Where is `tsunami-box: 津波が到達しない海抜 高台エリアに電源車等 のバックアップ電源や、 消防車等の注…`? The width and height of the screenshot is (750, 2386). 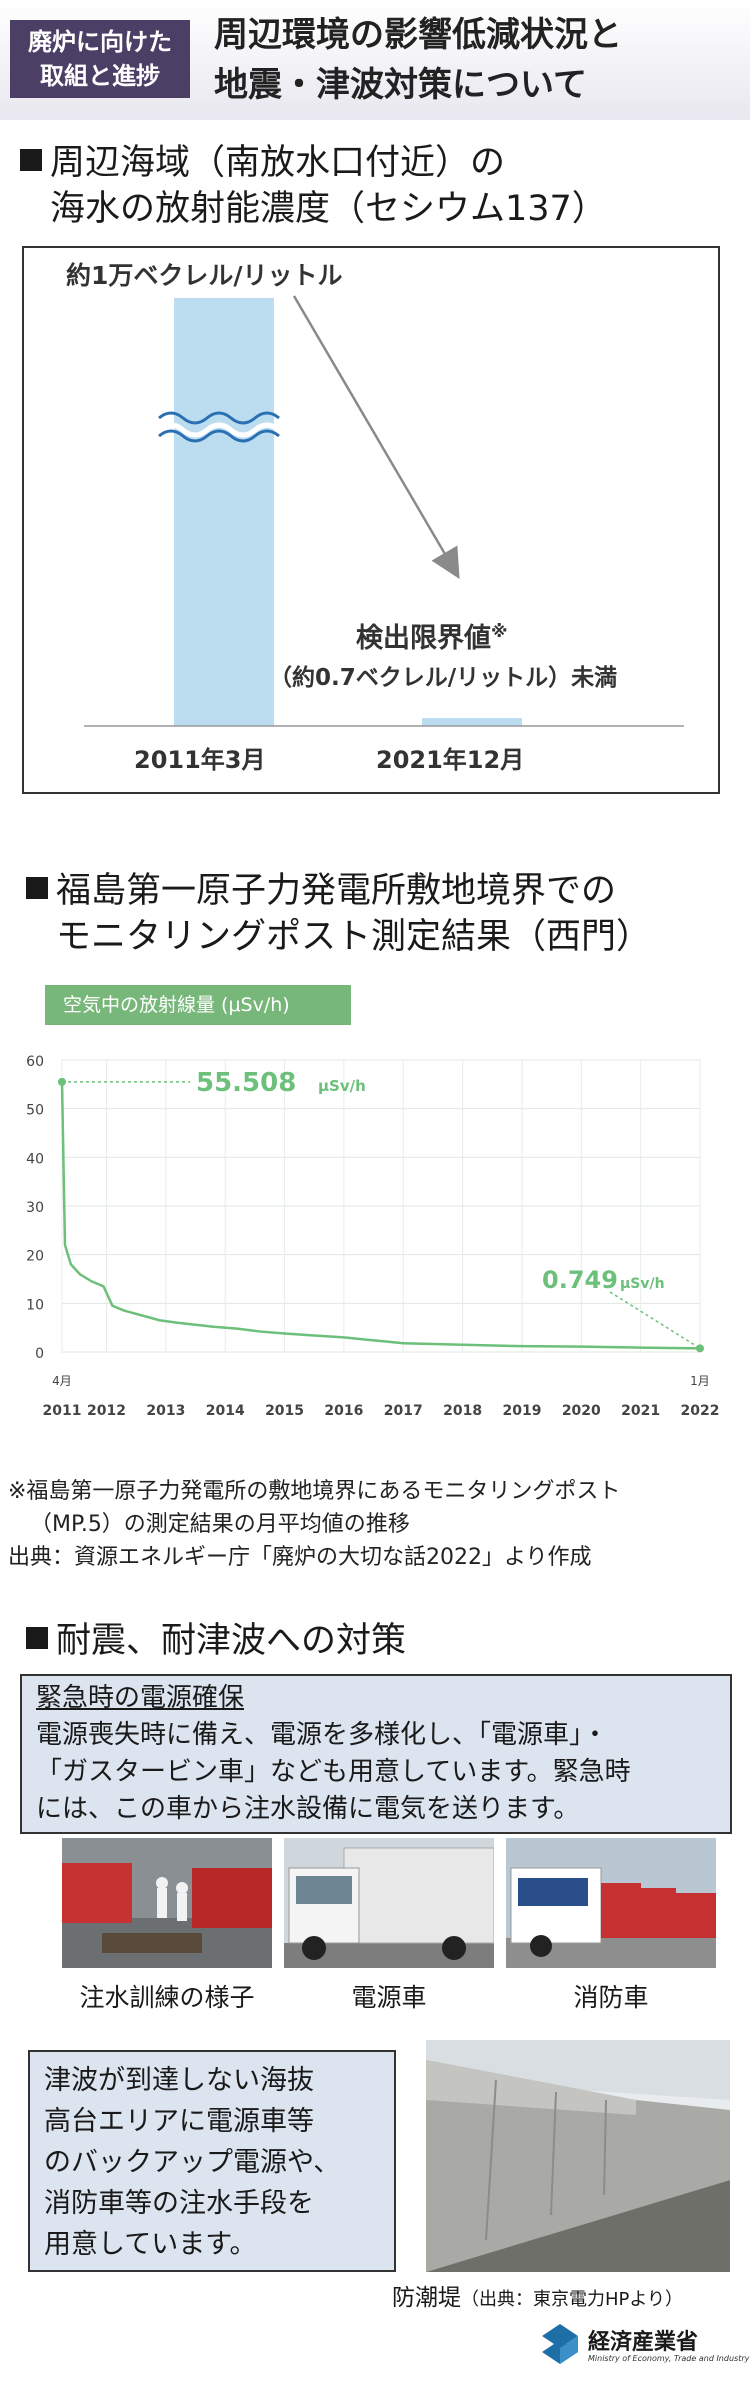 tsunami-box: 津波が到達しない海抜 高台エリアに電源車等 のバックアップ電源や、 消防車等の注… is located at coordinates (212, 2161).